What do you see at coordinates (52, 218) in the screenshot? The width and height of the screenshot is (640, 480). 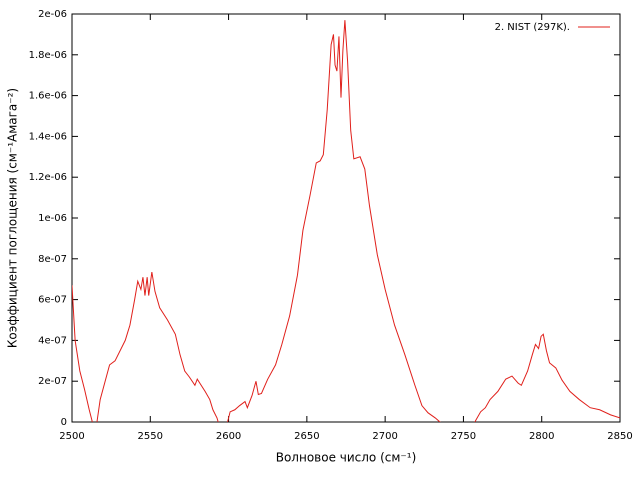 I see `y-tick-label: 1e-06` at bounding box center [52, 218].